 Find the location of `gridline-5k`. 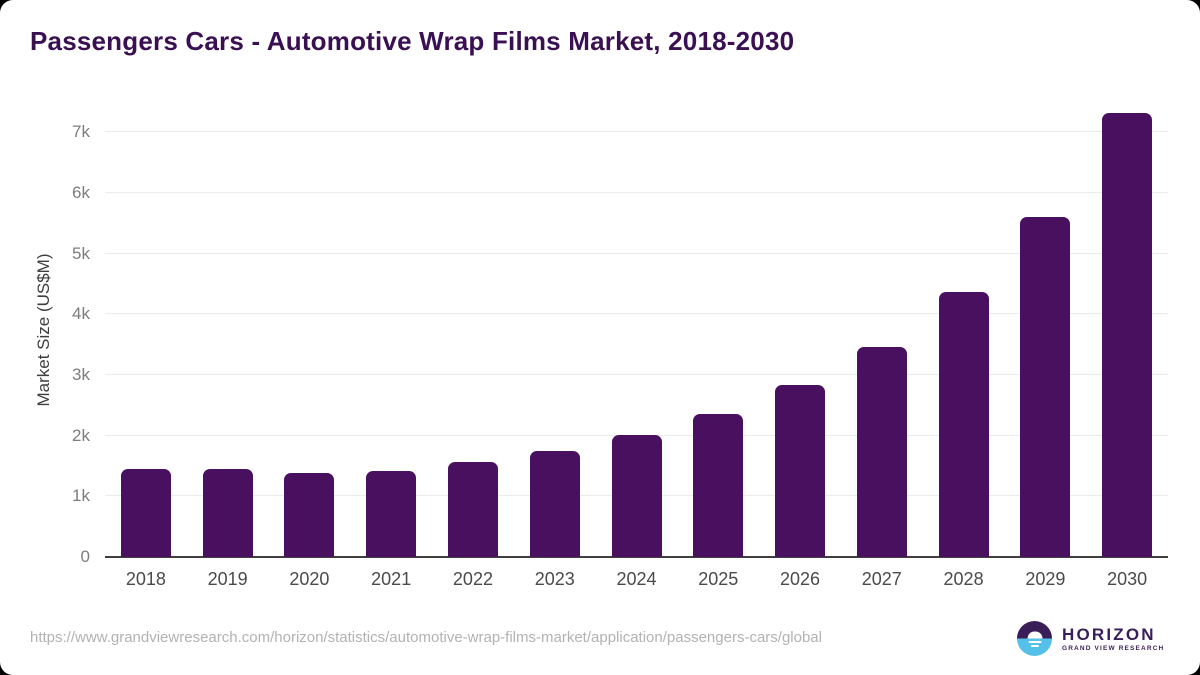

gridline-5k is located at coordinates (636, 253).